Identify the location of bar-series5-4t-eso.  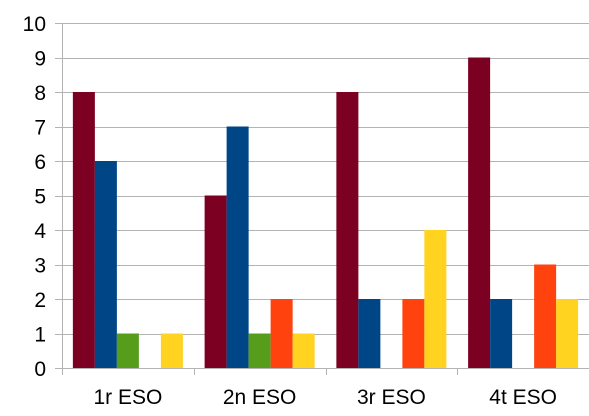
(567, 333).